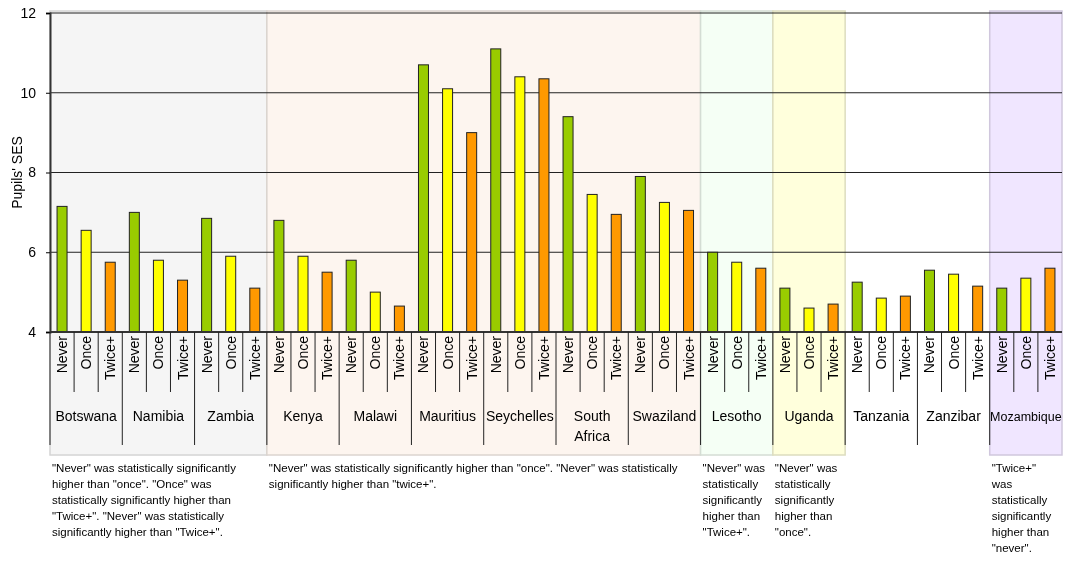  Describe the element at coordinates (32, 172) in the screenshot. I see `y-tick-label: 8` at that location.